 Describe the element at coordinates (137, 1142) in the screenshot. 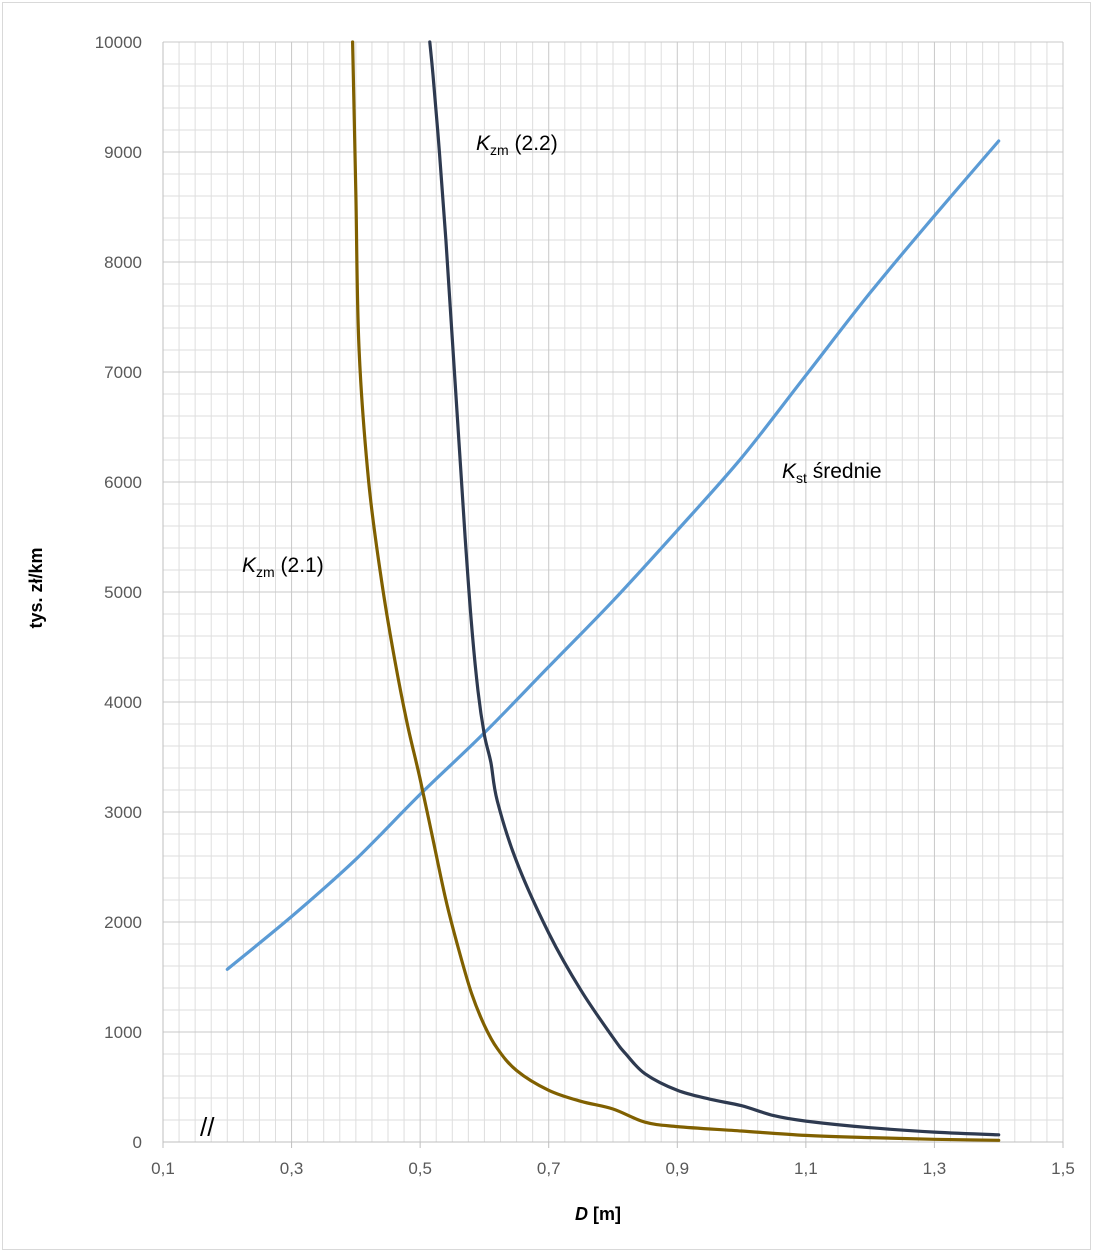

I see `y-tick-label: 0` at that location.